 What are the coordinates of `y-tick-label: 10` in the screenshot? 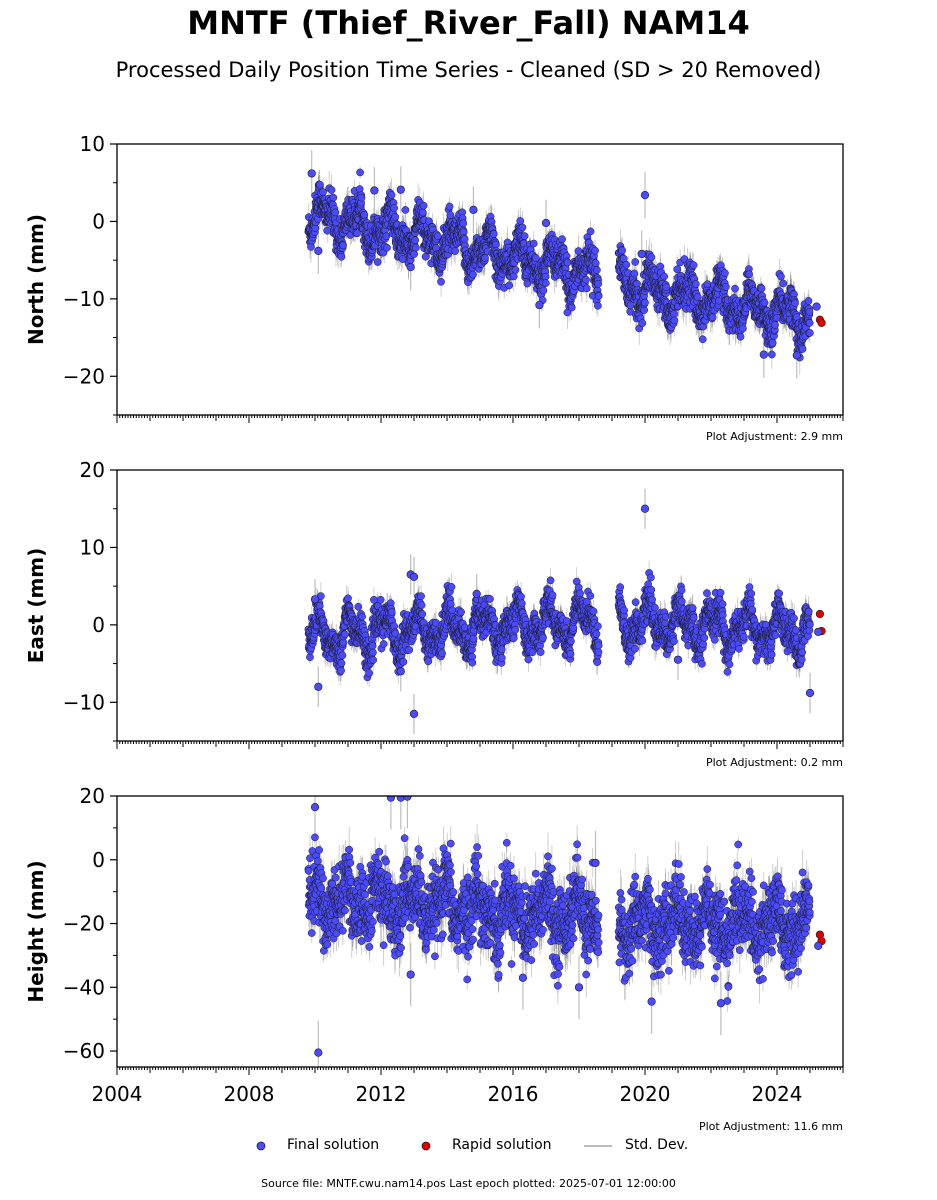 It's located at (92, 144).